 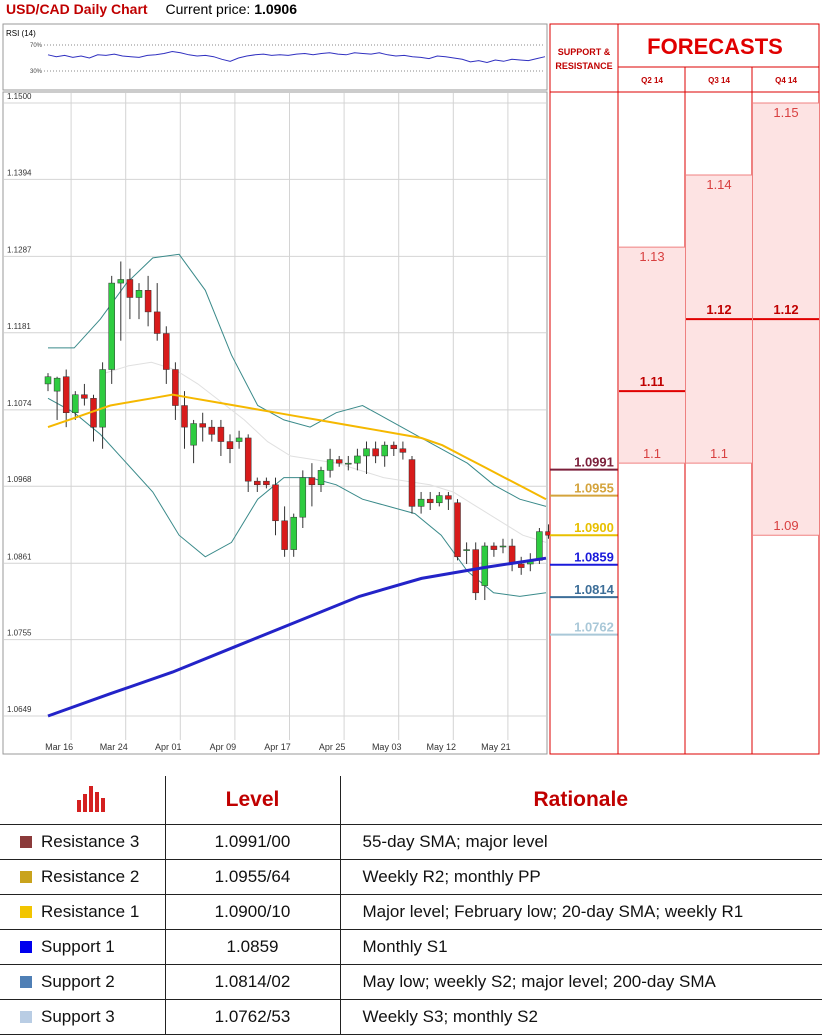 I want to click on row-name: Support 1, so click(x=82, y=947).